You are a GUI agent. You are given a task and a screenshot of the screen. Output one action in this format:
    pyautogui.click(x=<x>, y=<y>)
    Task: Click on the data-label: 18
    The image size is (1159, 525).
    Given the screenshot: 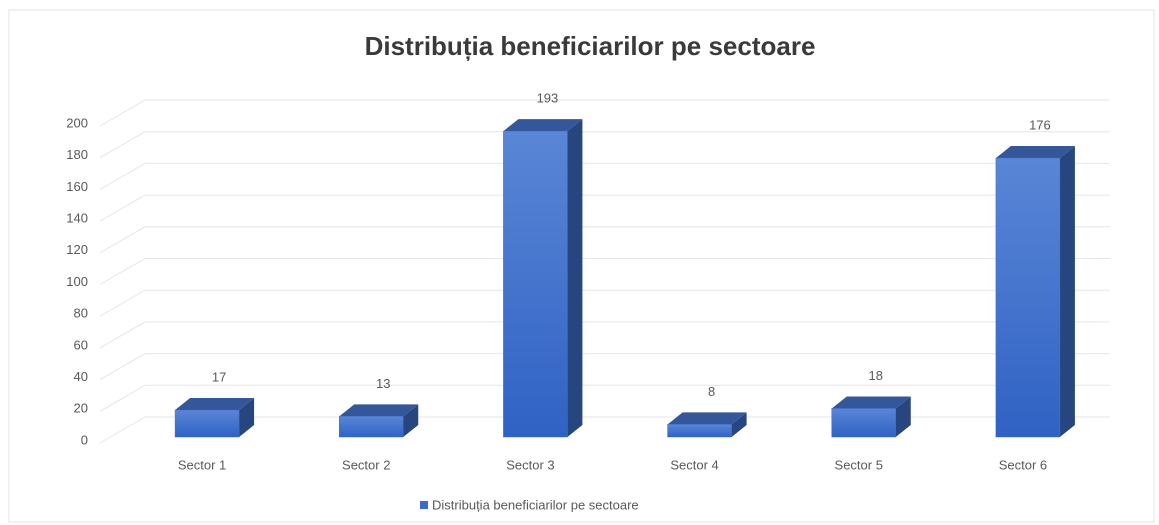 What is the action you would take?
    pyautogui.click(x=876, y=375)
    